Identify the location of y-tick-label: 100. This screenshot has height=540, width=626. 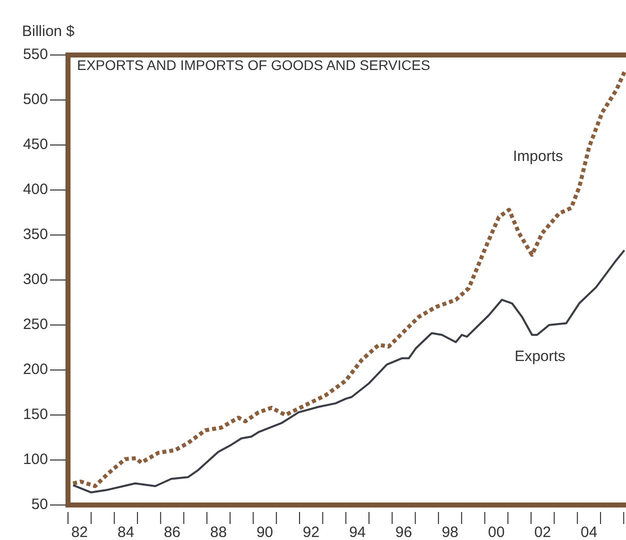
(35, 459).